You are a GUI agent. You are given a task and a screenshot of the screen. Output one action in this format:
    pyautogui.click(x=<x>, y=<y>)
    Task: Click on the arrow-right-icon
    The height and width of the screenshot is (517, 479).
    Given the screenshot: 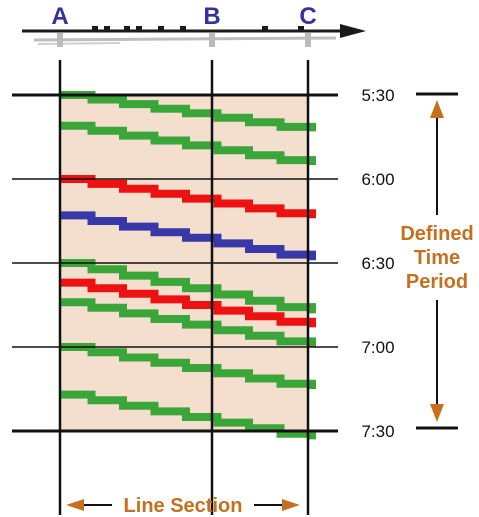 What is the action you would take?
    pyautogui.click(x=291, y=505)
    